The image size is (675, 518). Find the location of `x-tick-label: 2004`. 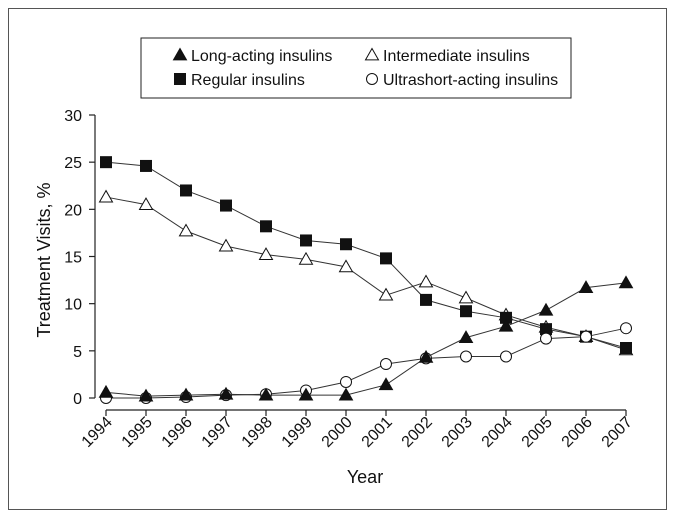

x-tick-label: 2004 is located at coordinates (497, 432).